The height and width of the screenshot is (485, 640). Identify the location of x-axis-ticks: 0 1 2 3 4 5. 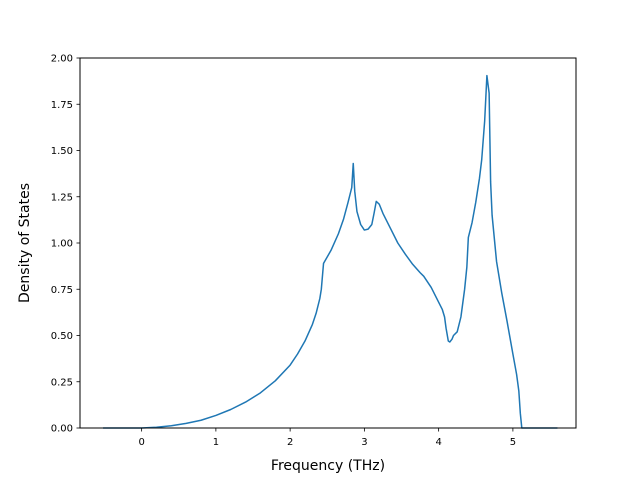
(327, 438).